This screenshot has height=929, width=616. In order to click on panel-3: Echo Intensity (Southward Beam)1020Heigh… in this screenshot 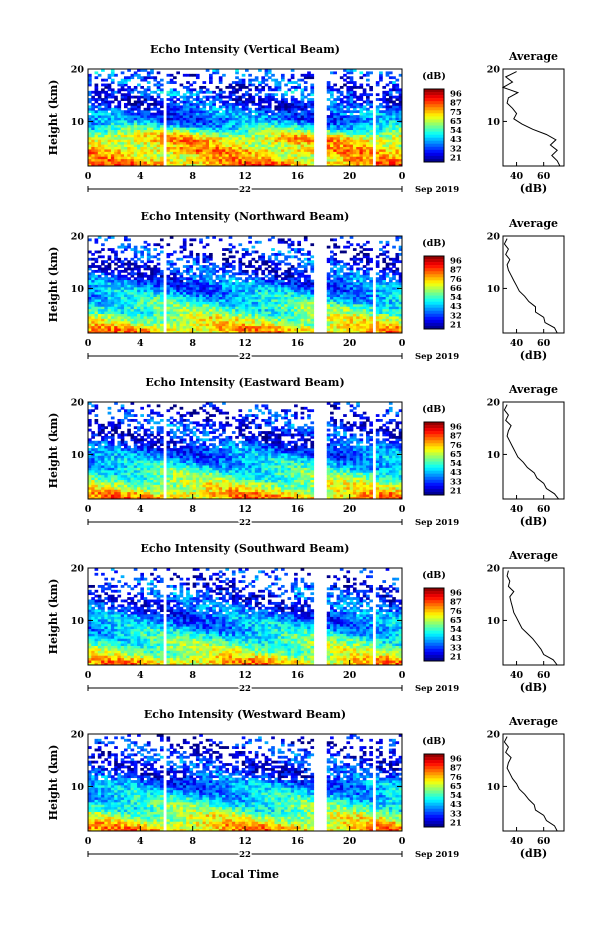, I will do `click(305, 618)`.